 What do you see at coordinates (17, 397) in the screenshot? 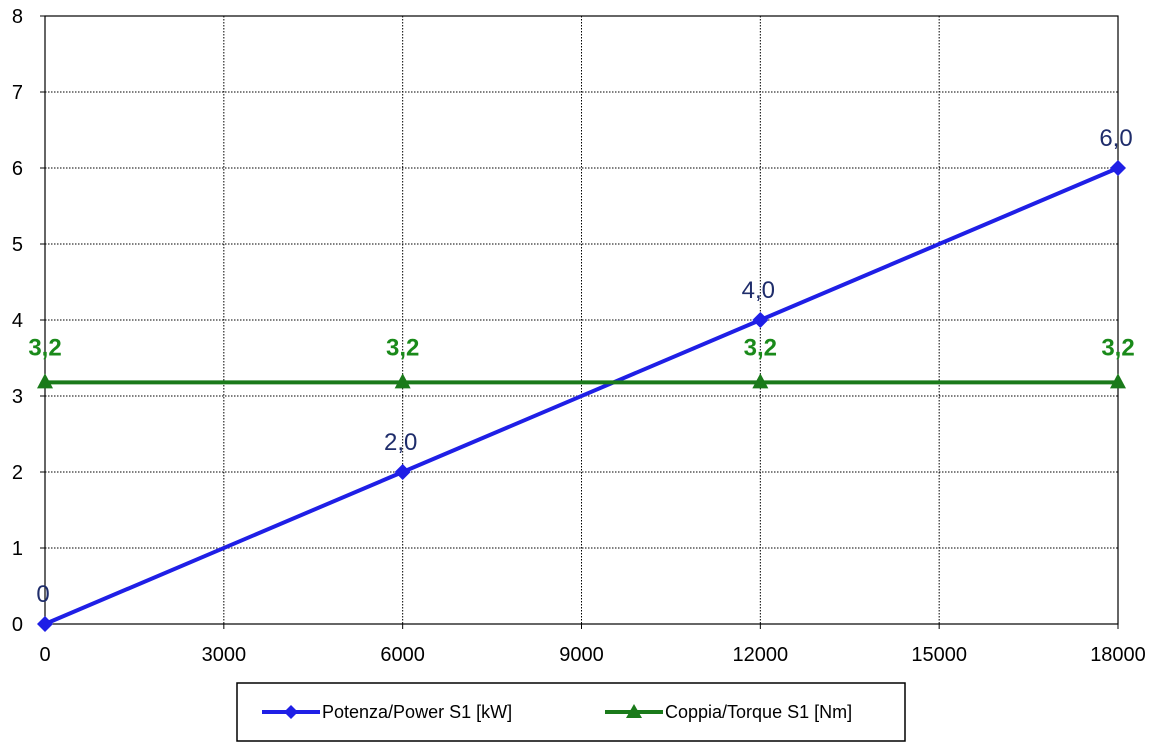
I see `y-tick-label: 3` at bounding box center [17, 397].